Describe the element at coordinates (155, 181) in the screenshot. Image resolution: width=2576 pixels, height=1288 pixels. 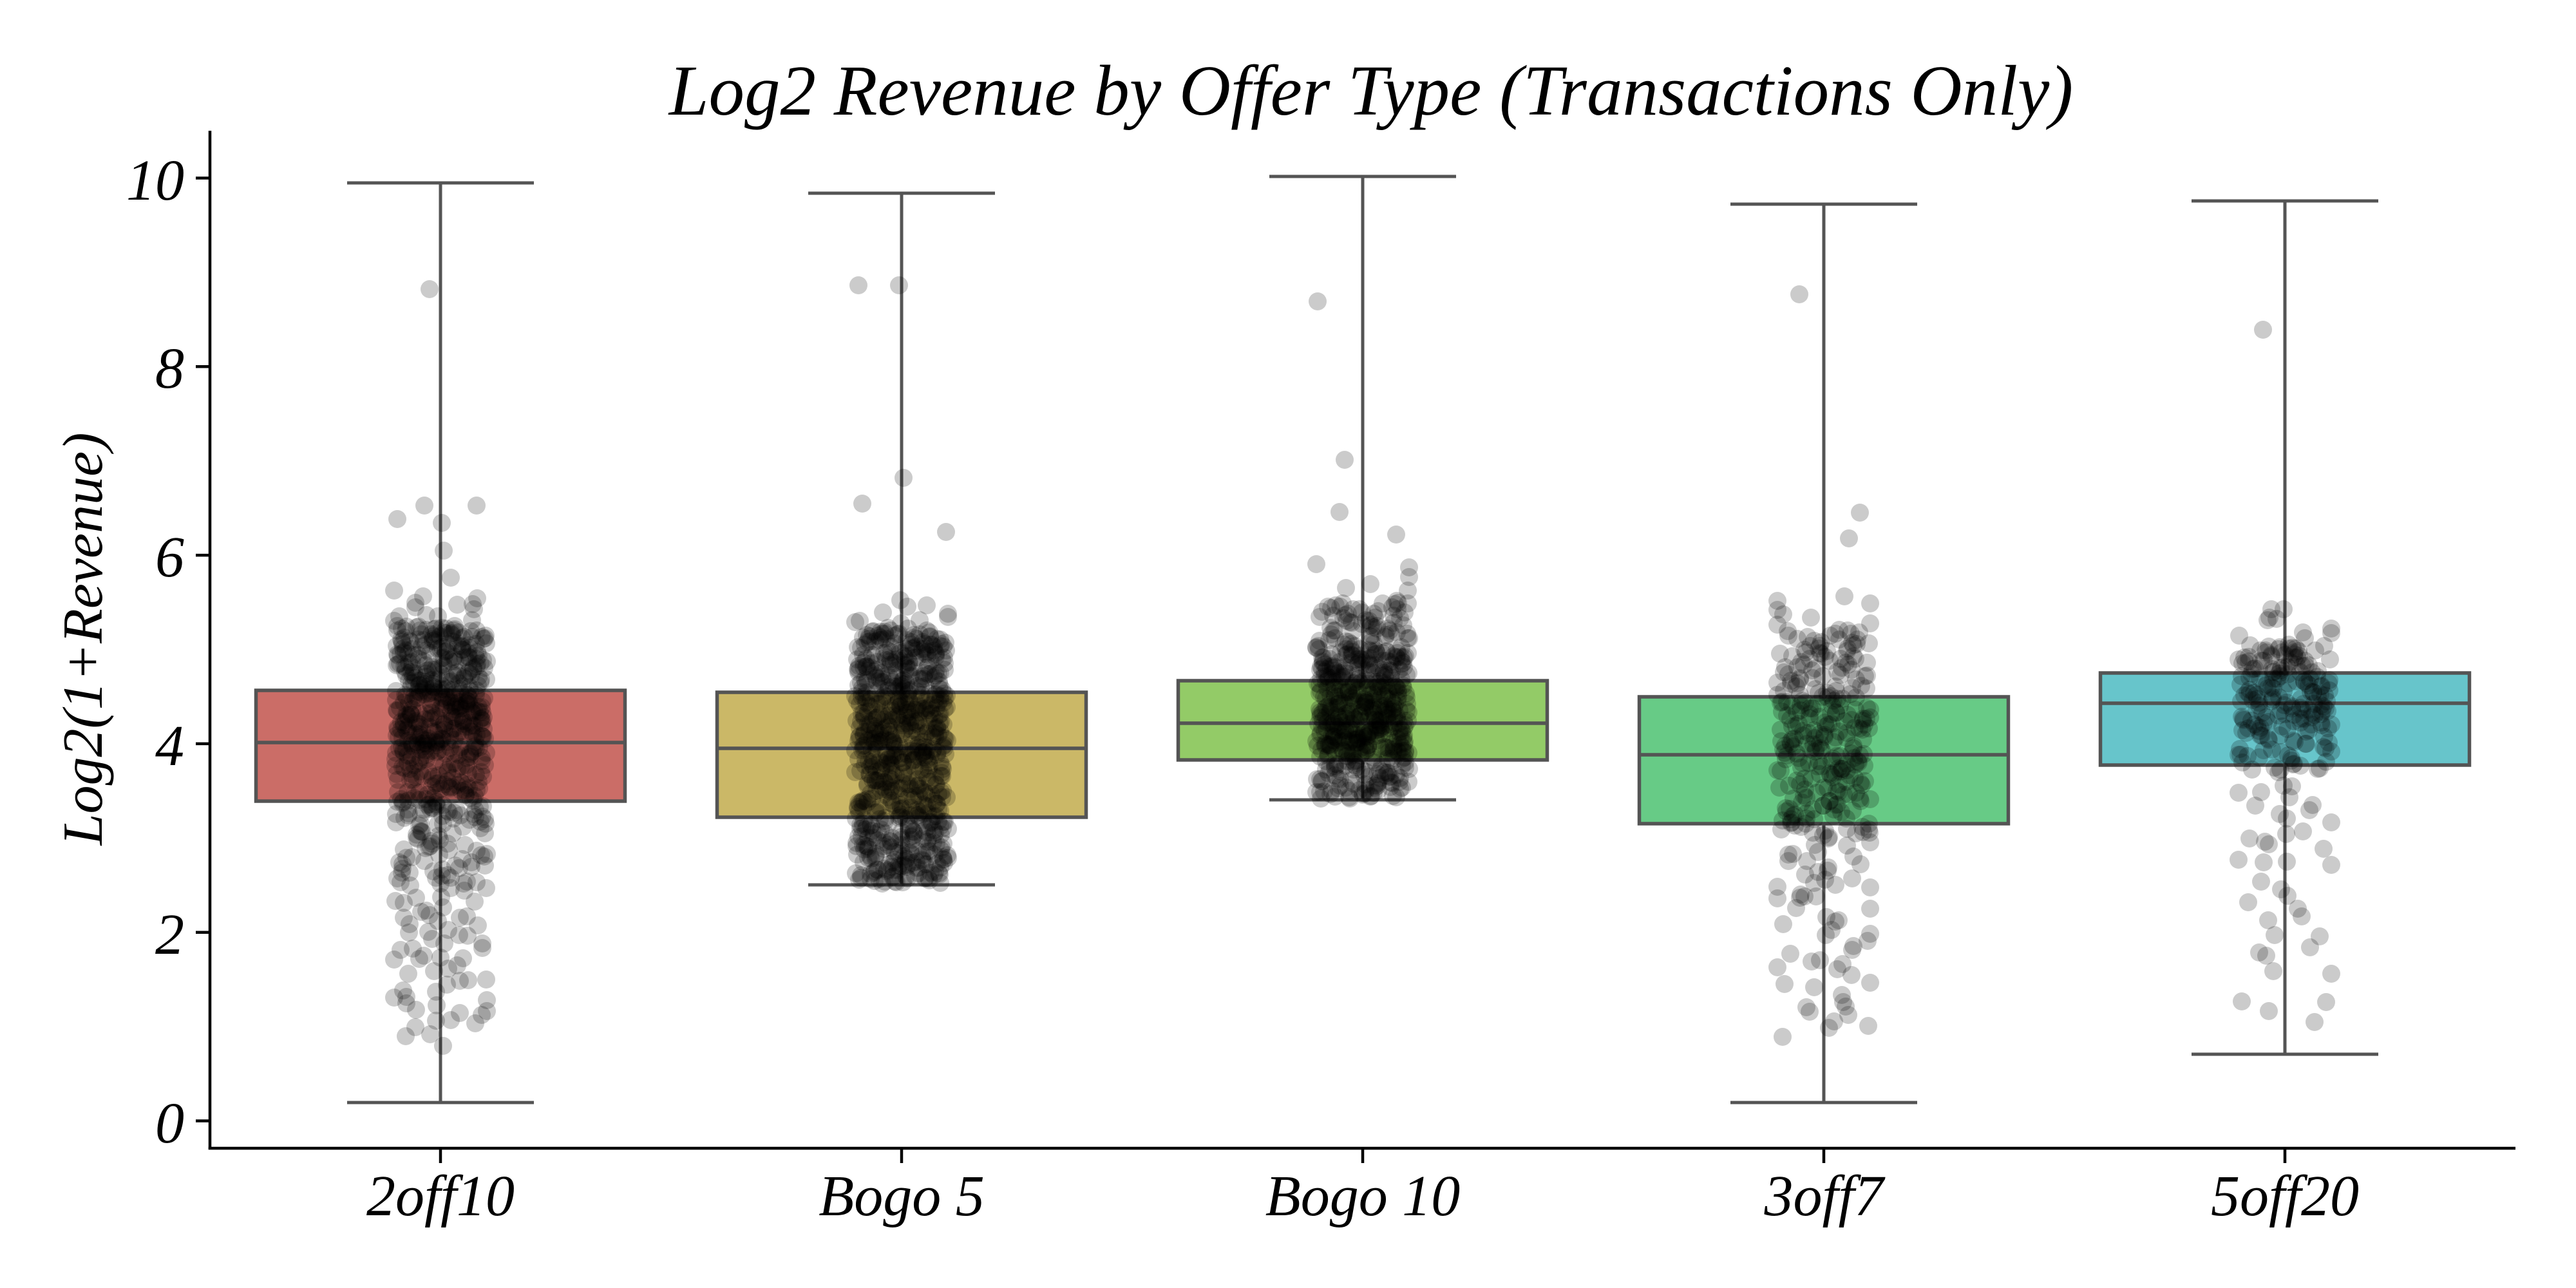
I see `svg-text: 10` at that location.